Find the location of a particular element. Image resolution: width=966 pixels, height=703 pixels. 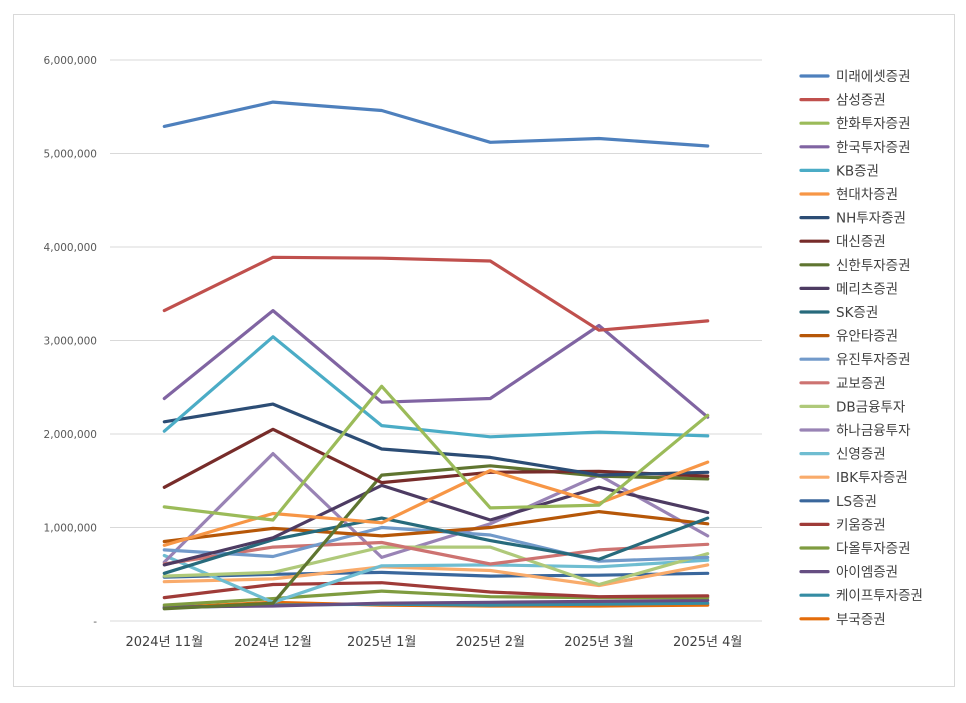

x-tick-label: 2025년 1월 is located at coordinates (381, 642).